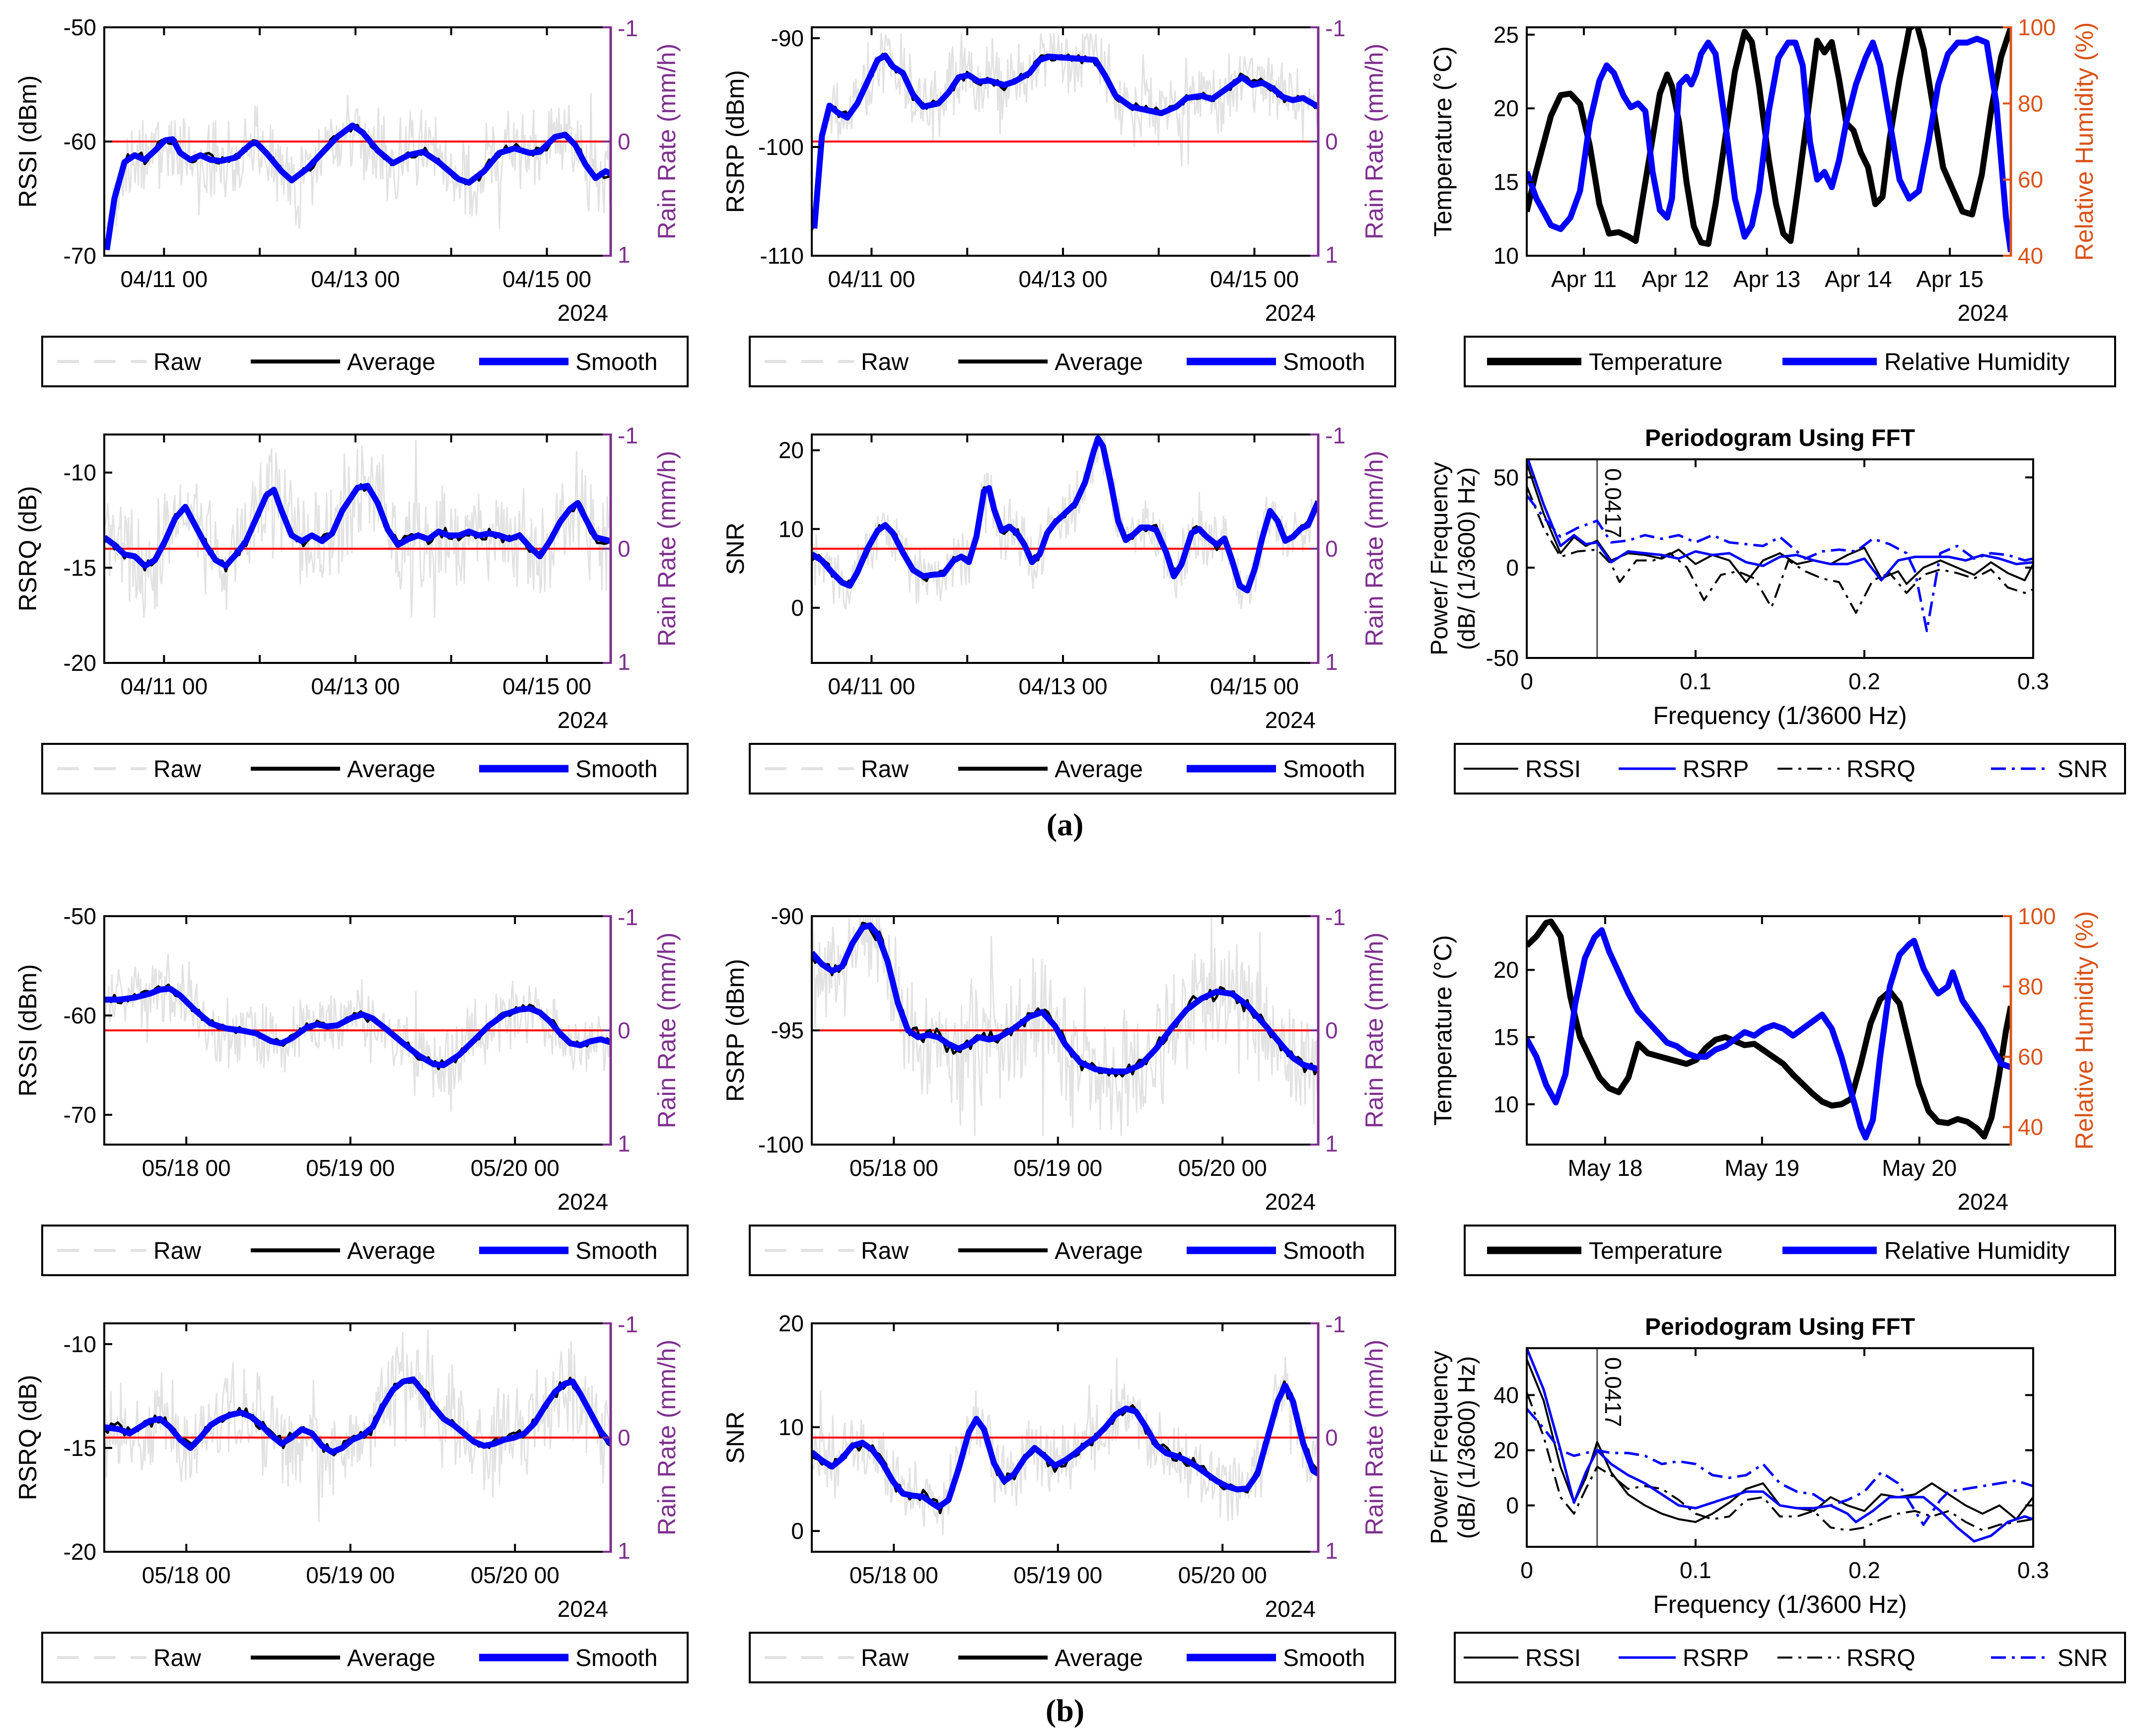 This screenshot has width=2130, height=1736. What do you see at coordinates (80, 1115) in the screenshot?
I see `y-tick-label: -70` at bounding box center [80, 1115].